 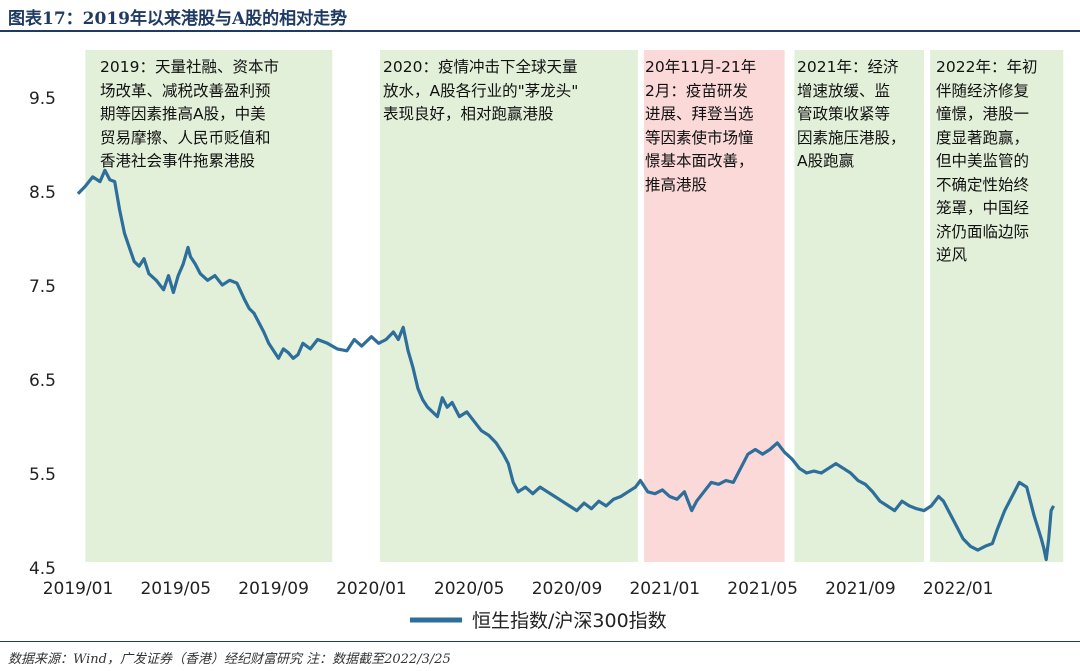 I want to click on footer-rule, so click(x=540, y=641).